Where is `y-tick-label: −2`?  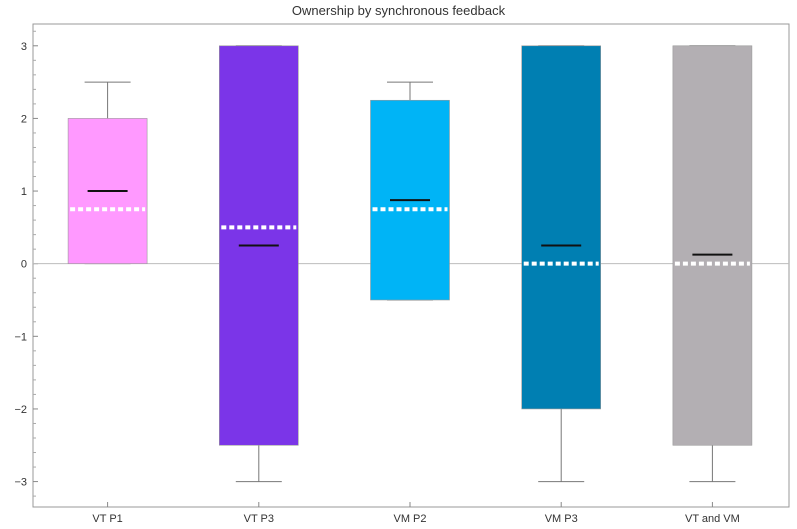
y-tick-label: −2 is located at coordinates (20, 410).